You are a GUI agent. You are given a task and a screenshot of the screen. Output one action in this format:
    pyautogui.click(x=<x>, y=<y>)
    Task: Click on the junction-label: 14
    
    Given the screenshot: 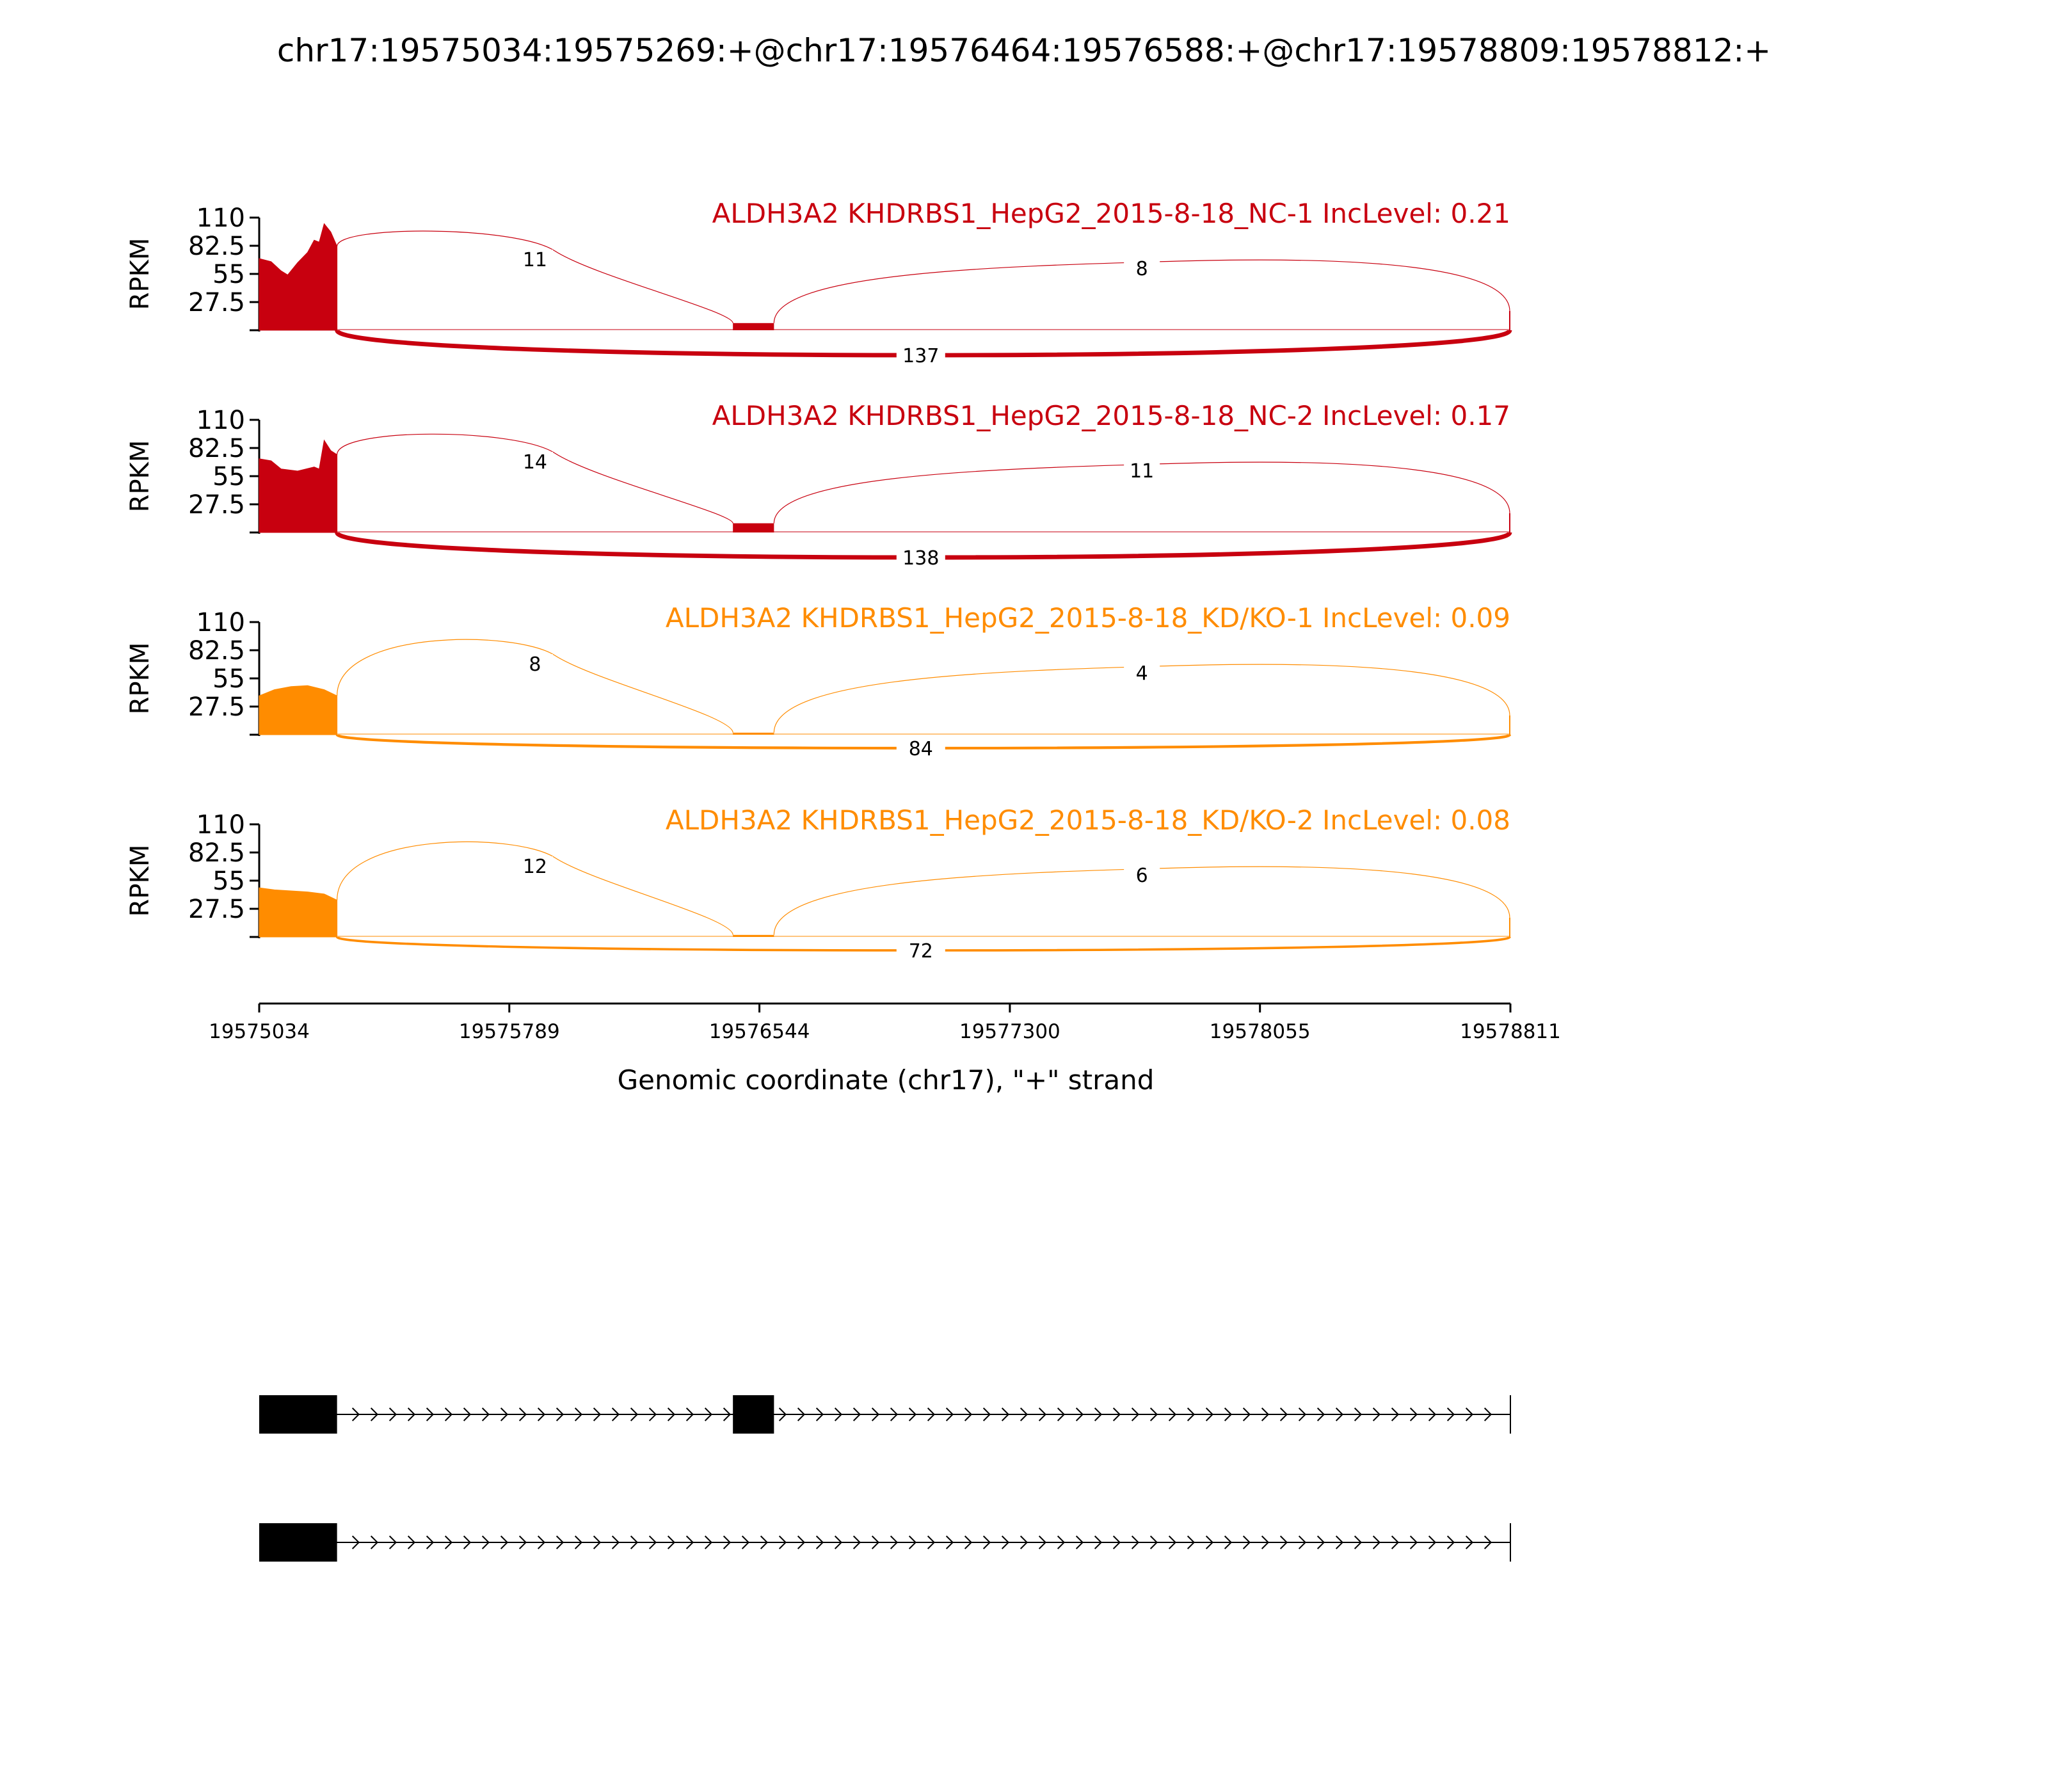 What is the action you would take?
    pyautogui.click(x=535, y=462)
    